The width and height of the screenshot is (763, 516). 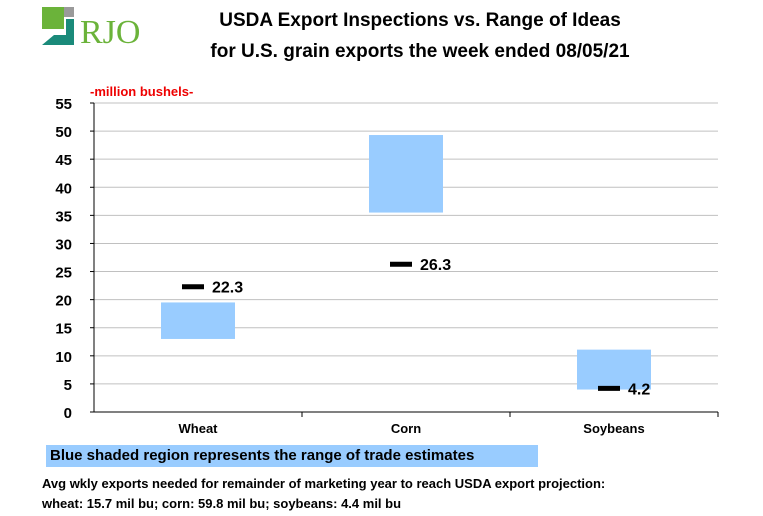 What do you see at coordinates (63, 132) in the screenshot?
I see `y-tick-label: 50` at bounding box center [63, 132].